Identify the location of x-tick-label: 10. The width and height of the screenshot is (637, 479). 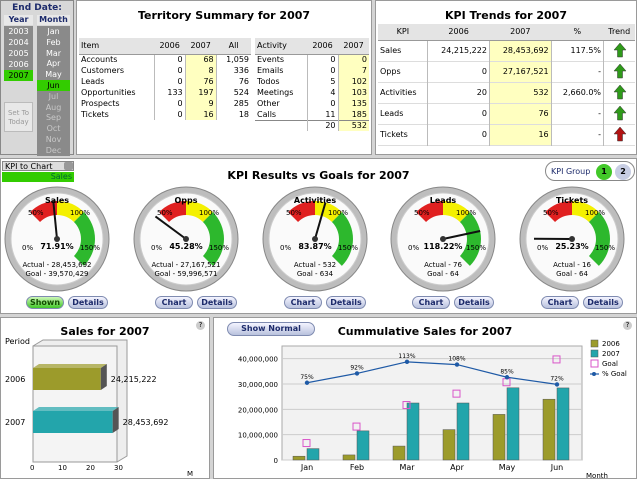
(62, 468).